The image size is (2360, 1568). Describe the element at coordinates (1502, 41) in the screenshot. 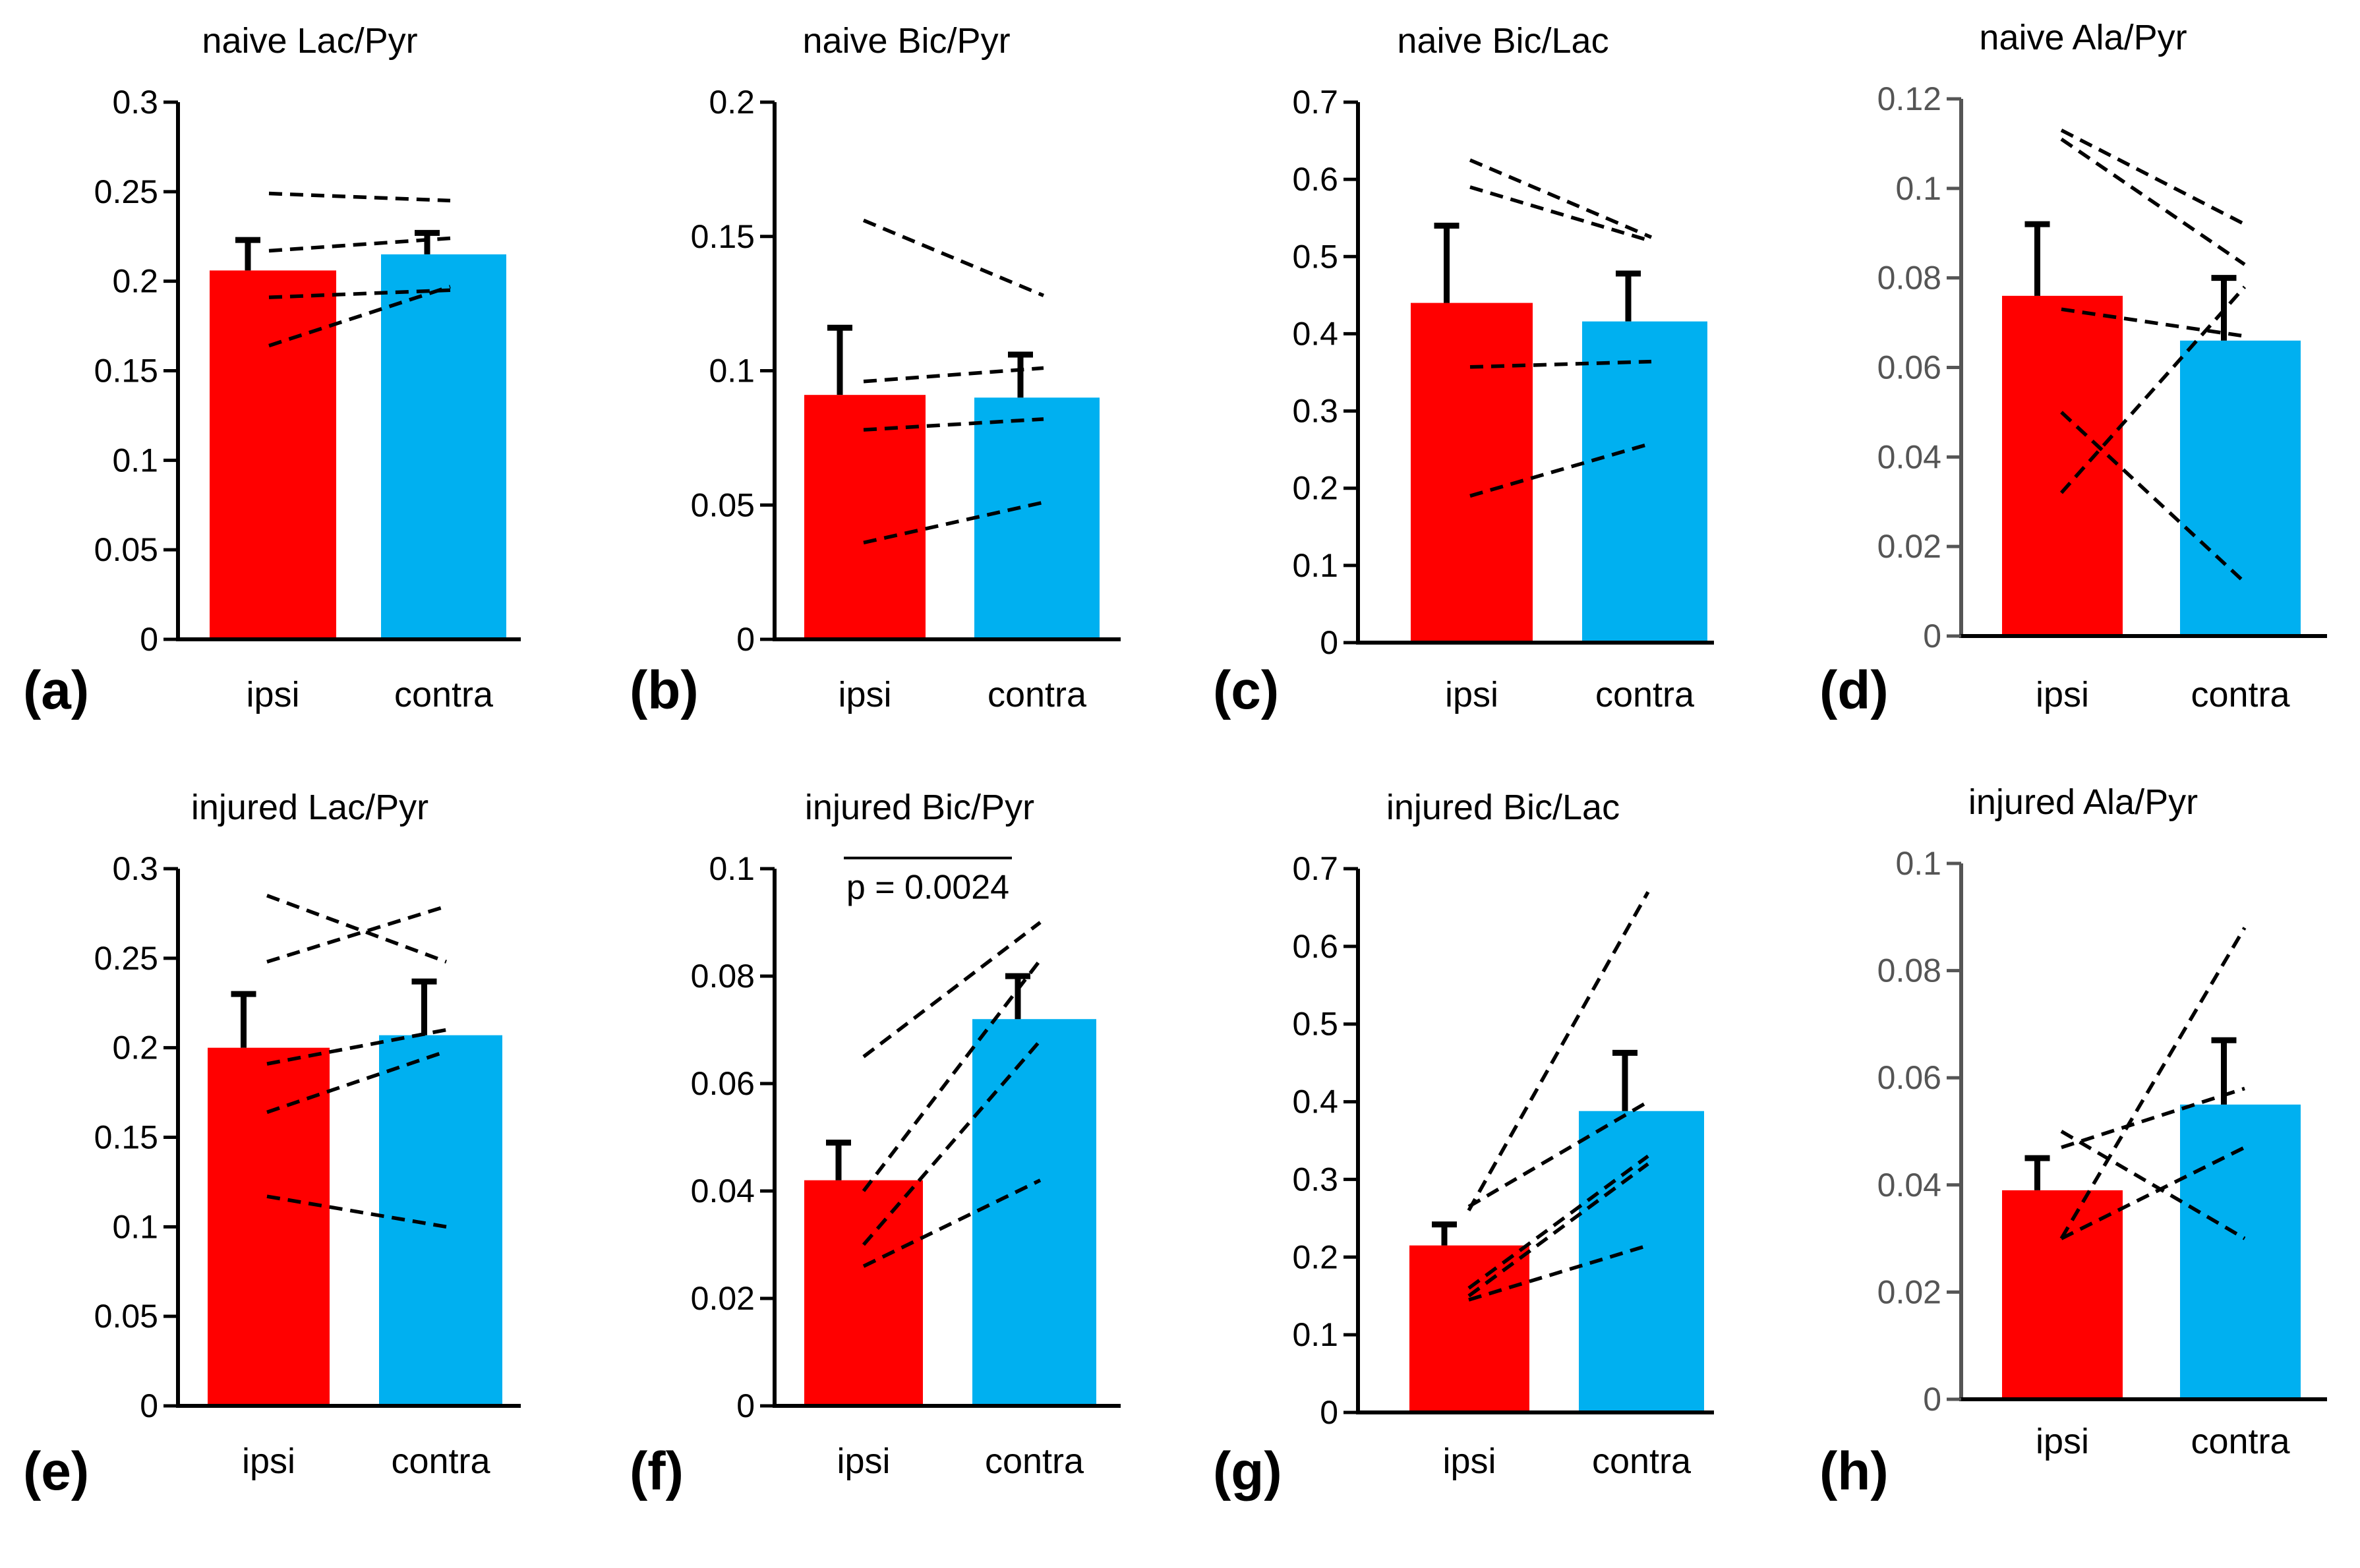

I see `chart-title: naive Bic/Lac` at that location.